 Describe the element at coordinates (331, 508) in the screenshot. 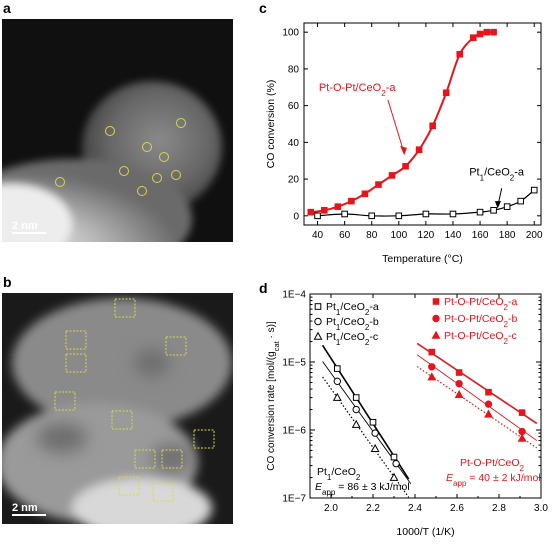

I see `x-tick-label: 2.0` at that location.